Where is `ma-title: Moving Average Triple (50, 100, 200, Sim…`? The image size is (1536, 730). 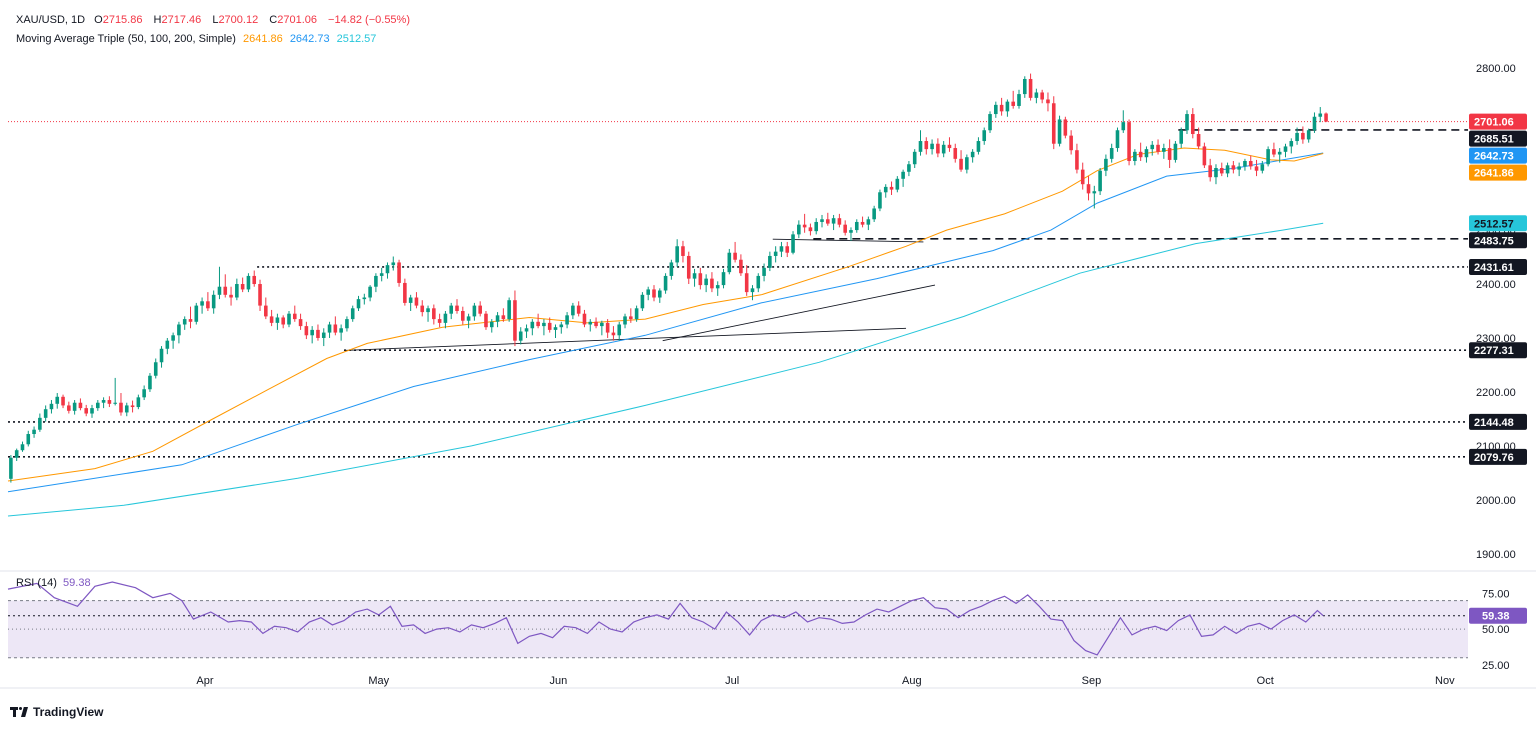 ma-title: Moving Average Triple (50, 100, 200, Sim… is located at coordinates (126, 39).